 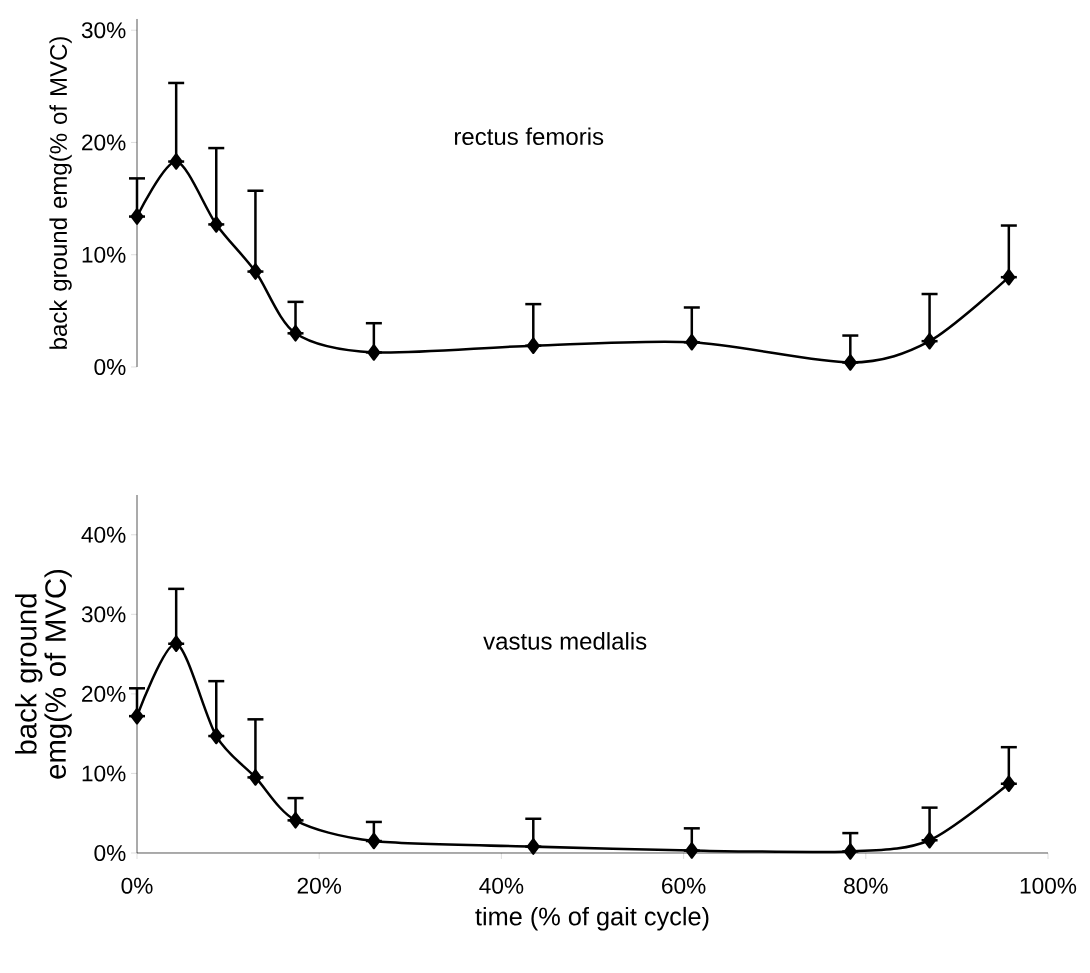 What do you see at coordinates (1048, 885) in the screenshot?
I see `x-tick-label: 100%` at bounding box center [1048, 885].